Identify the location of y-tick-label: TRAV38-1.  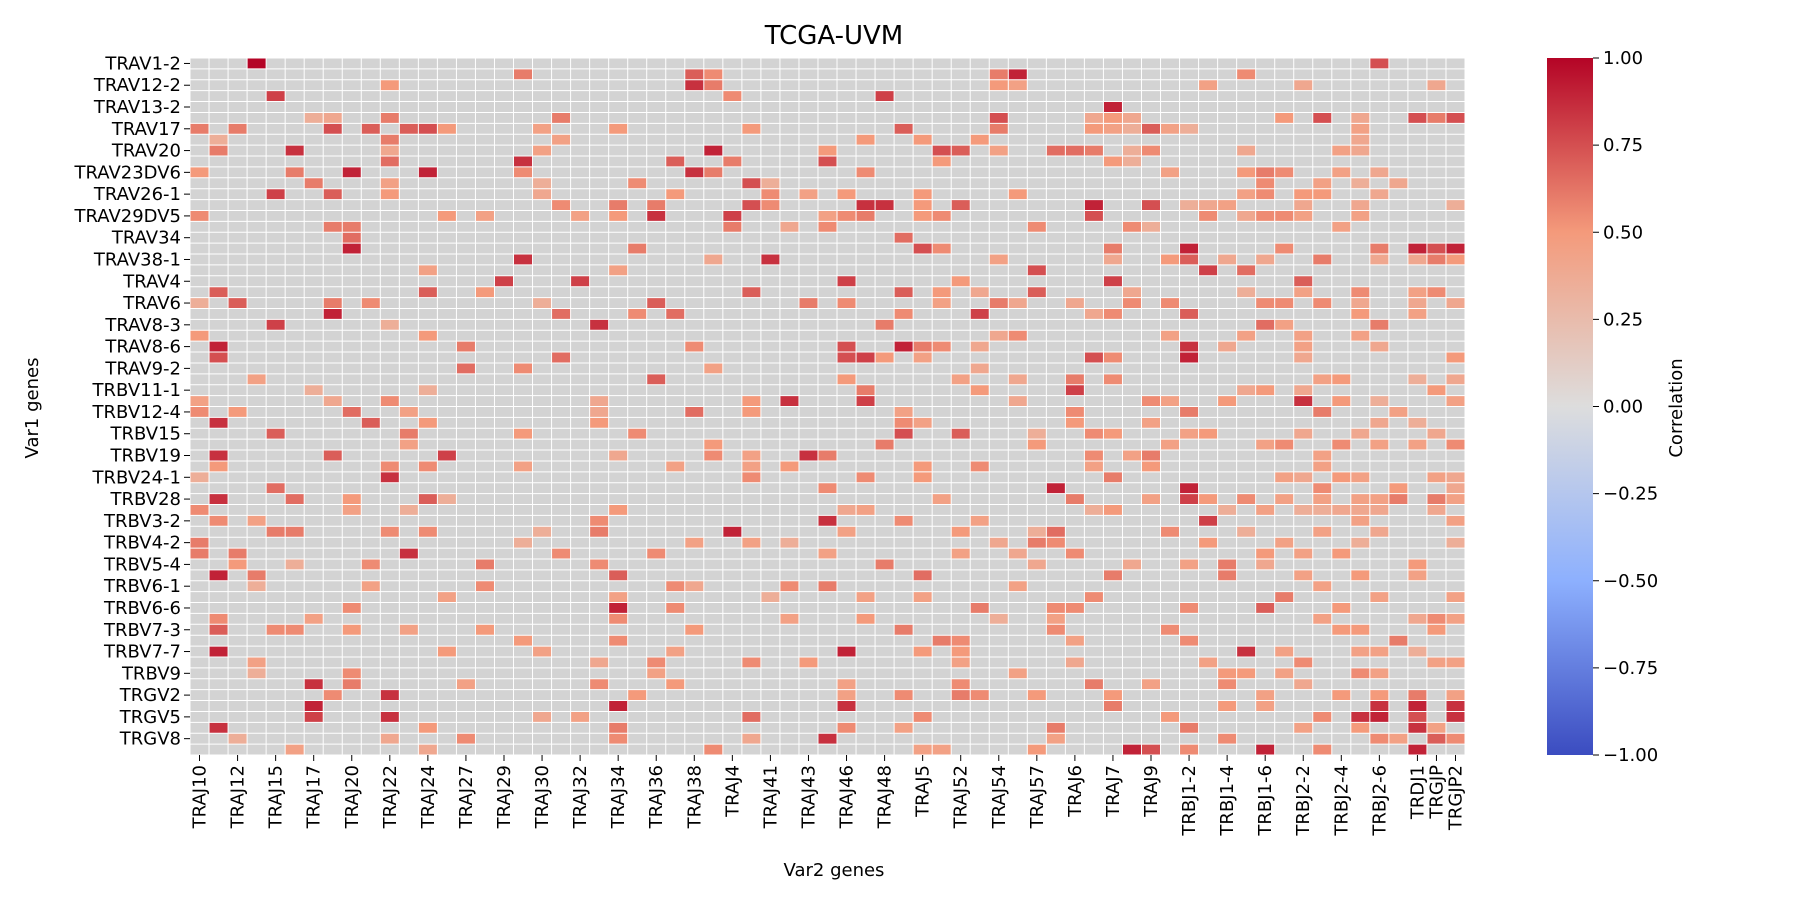
(137, 259).